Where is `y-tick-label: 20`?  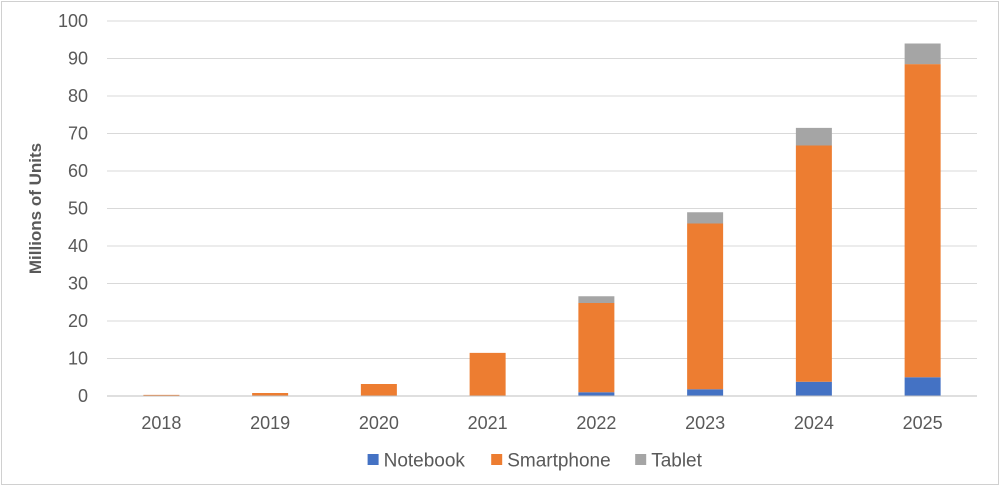 y-tick-label: 20 is located at coordinates (78, 321).